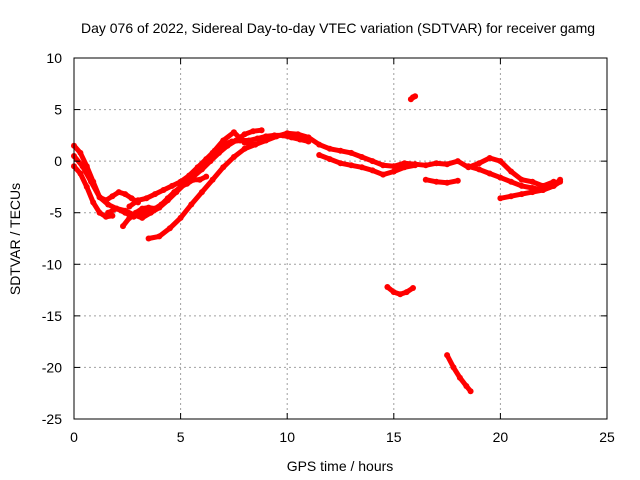 This screenshot has height=480, width=640. I want to click on series-track-m, so click(530, 190).